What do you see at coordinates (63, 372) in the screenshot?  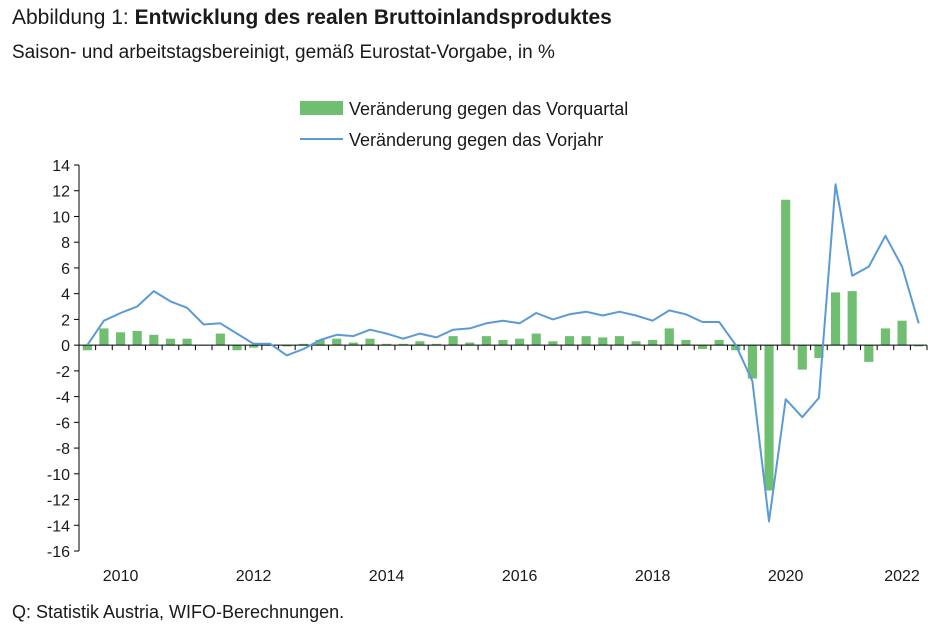 I see `y-tick-label: -2` at bounding box center [63, 372].